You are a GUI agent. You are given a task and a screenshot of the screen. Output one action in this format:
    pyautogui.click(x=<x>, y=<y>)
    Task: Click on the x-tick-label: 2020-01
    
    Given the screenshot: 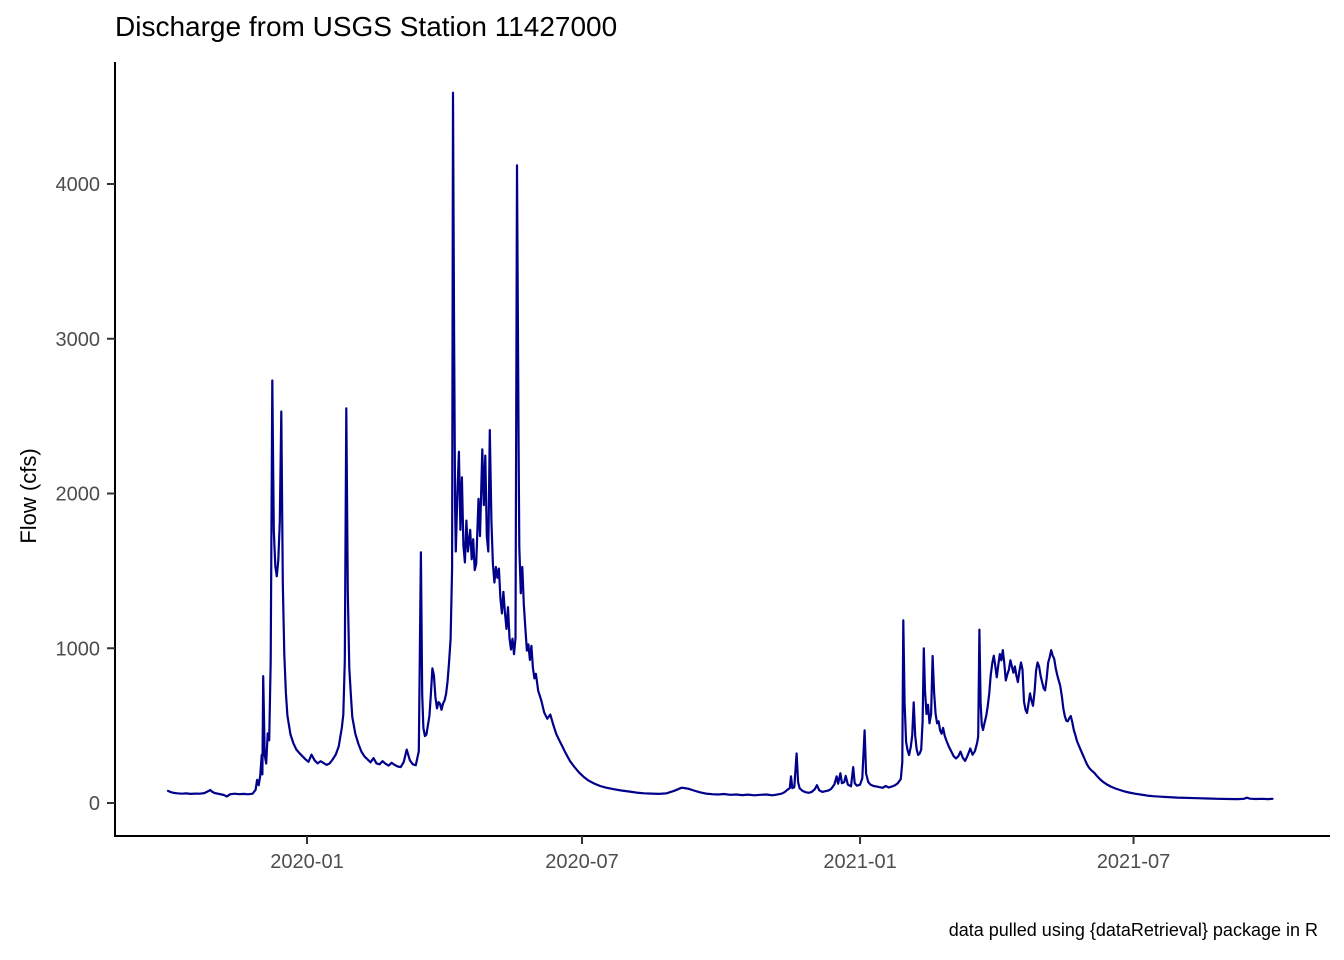 What is the action you would take?
    pyautogui.click(x=306, y=862)
    